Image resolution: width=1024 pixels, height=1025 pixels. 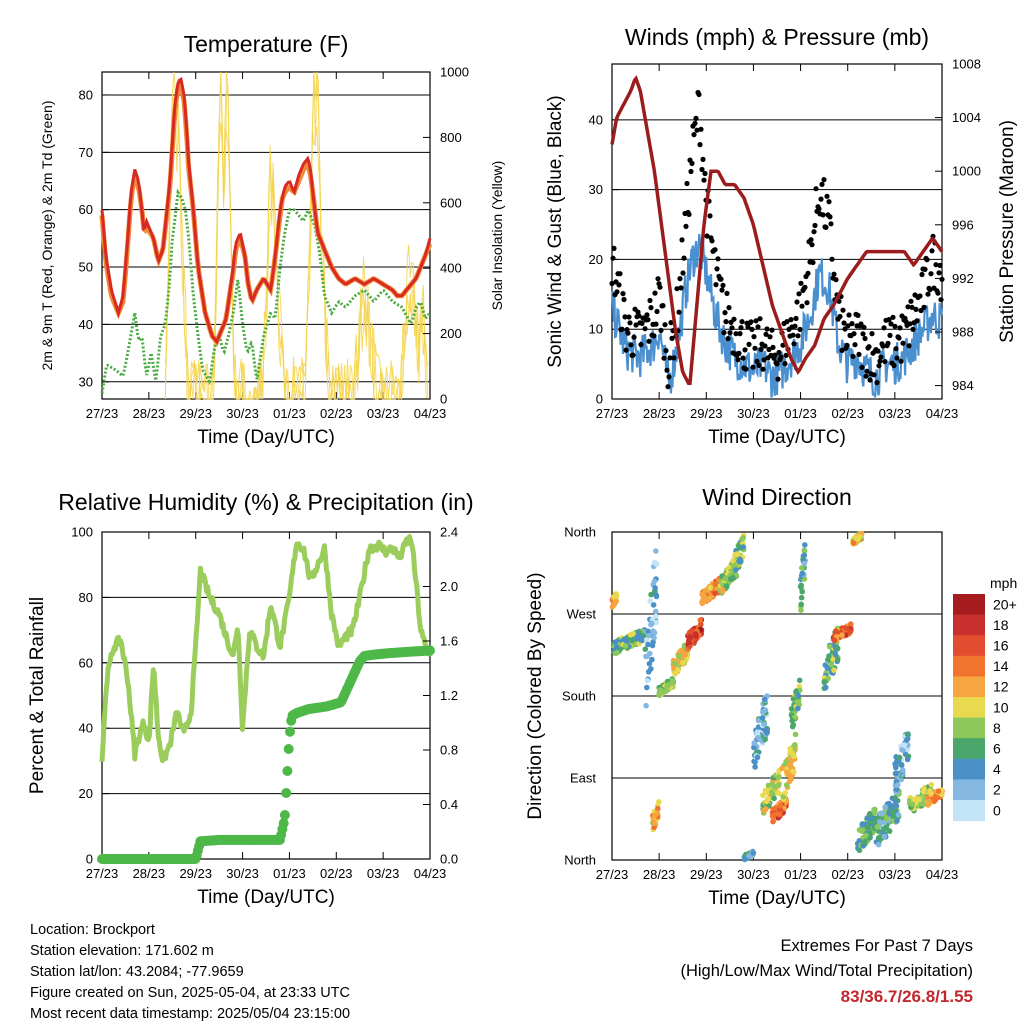 I want to click on sonic-wind-series, so click(x=777, y=315).